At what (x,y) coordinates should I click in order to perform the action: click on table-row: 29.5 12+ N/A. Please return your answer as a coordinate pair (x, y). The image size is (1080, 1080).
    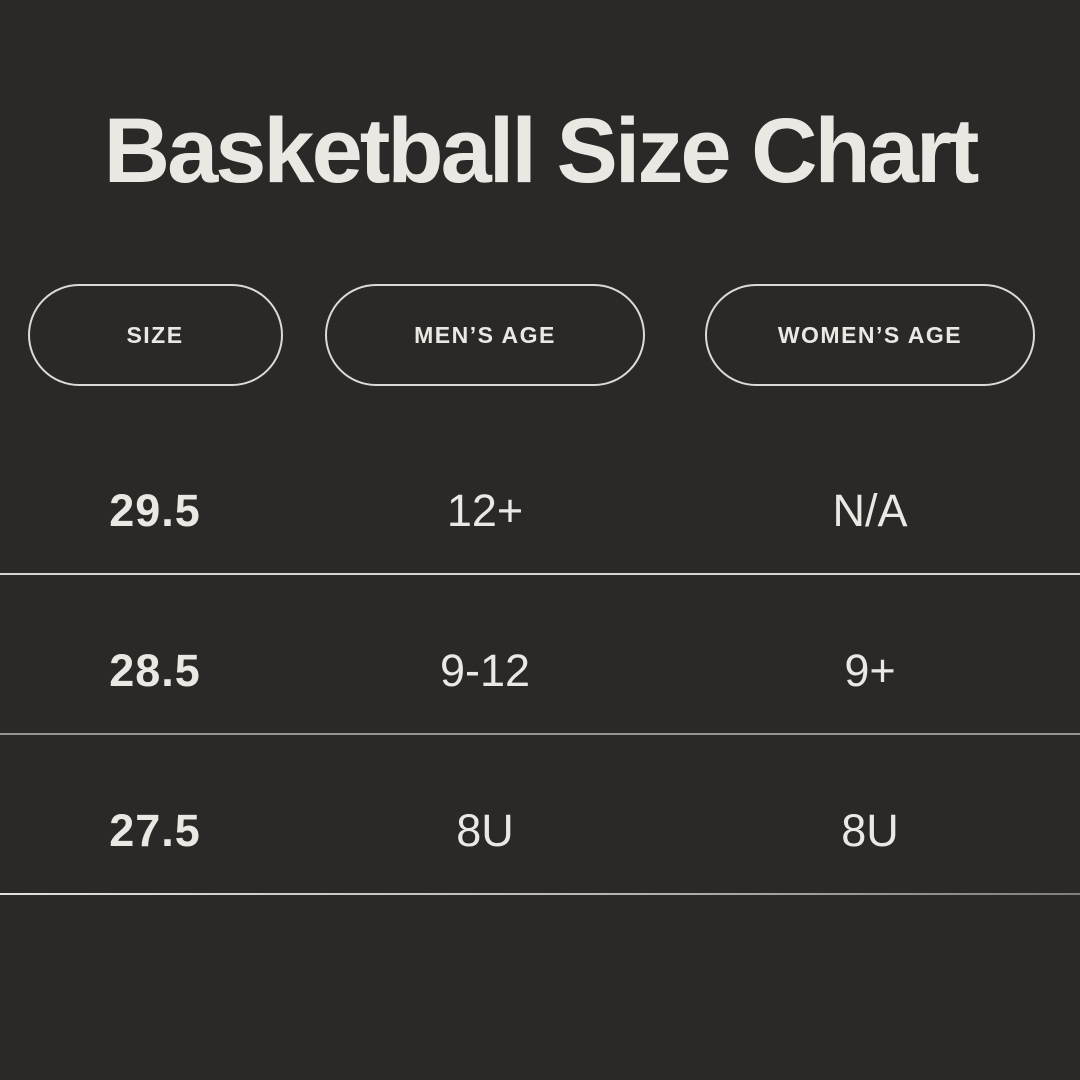
    Looking at the image, I should click on (540, 495).